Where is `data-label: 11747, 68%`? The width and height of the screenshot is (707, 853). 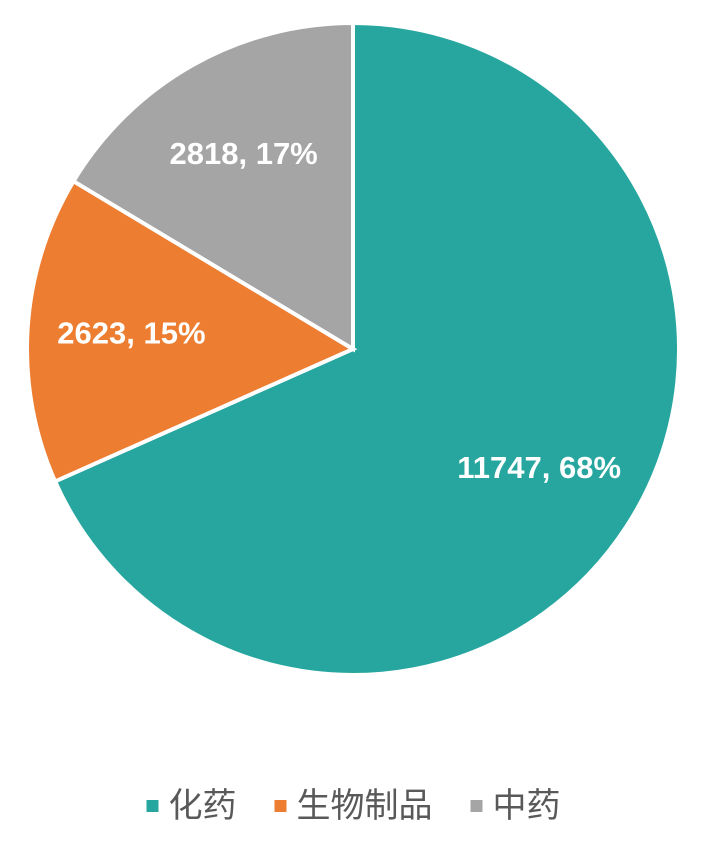
data-label: 11747, 68% is located at coordinates (539, 467).